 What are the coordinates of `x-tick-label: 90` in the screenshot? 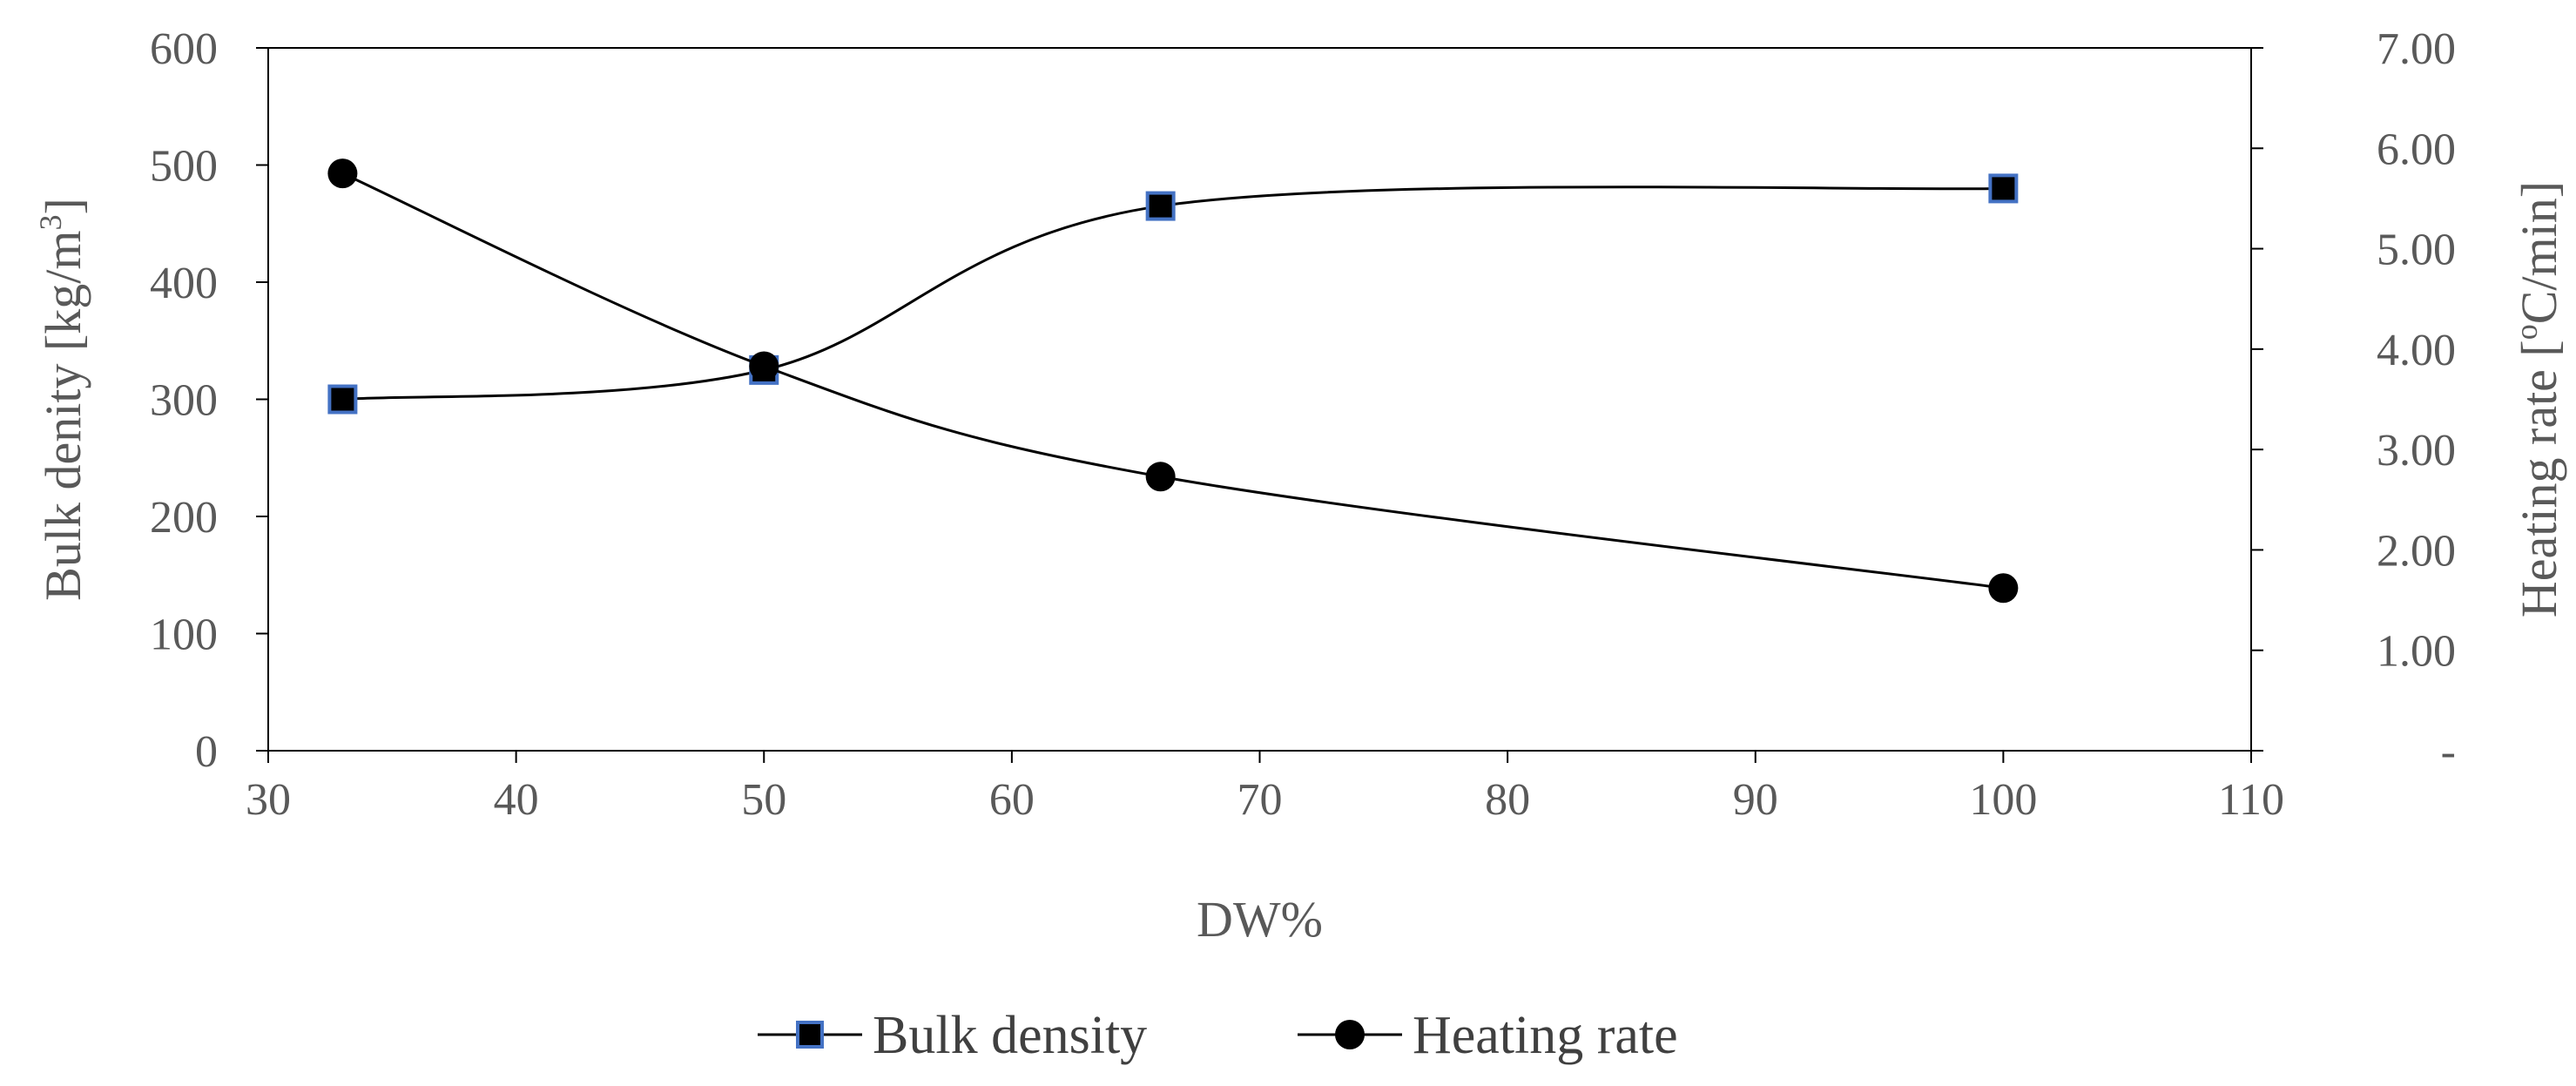 It's located at (1756, 800).